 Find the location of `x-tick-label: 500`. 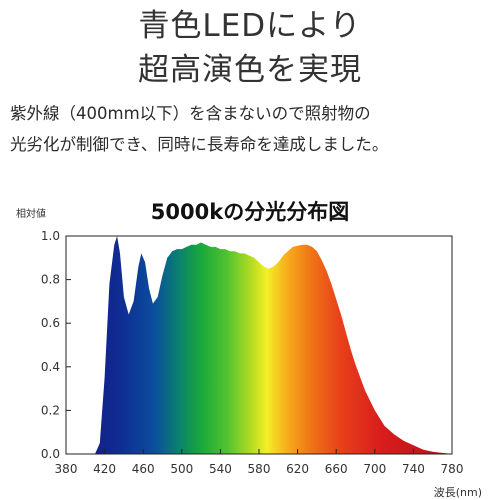

x-tick-label: 500 is located at coordinates (181, 469).